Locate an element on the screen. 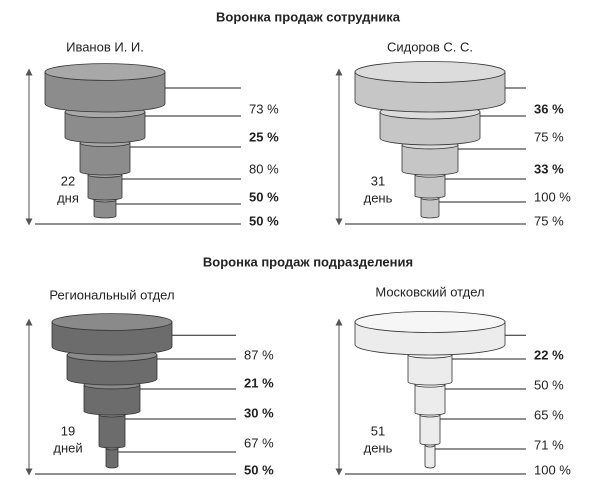 This screenshot has width=602, height=501. funnel-name: Региональный отдел is located at coordinates (111, 294).